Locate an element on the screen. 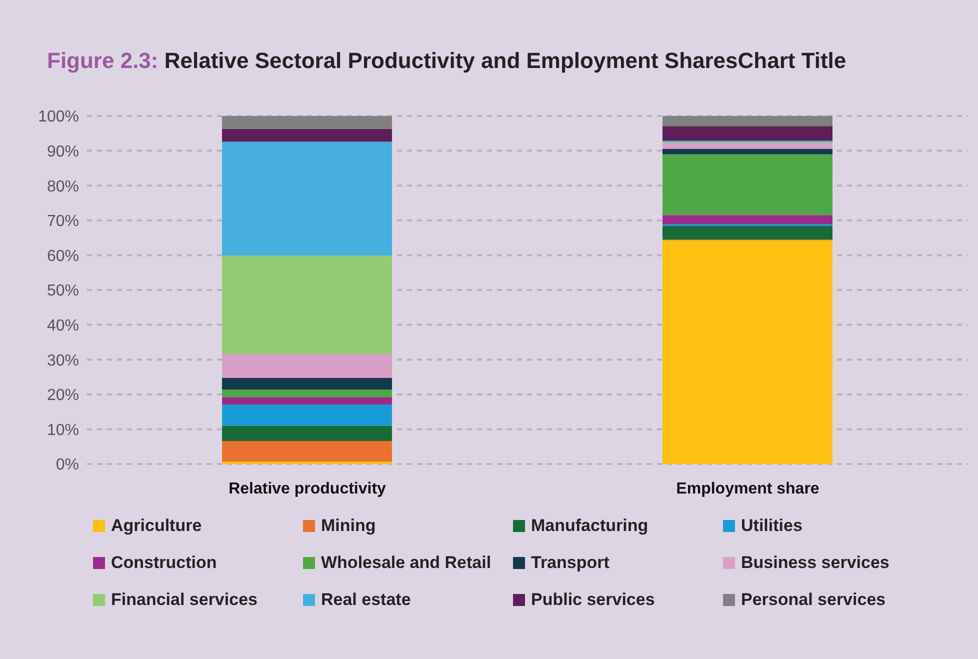 The image size is (978, 659). y-tick-label: 10% is located at coordinates (62, 430).